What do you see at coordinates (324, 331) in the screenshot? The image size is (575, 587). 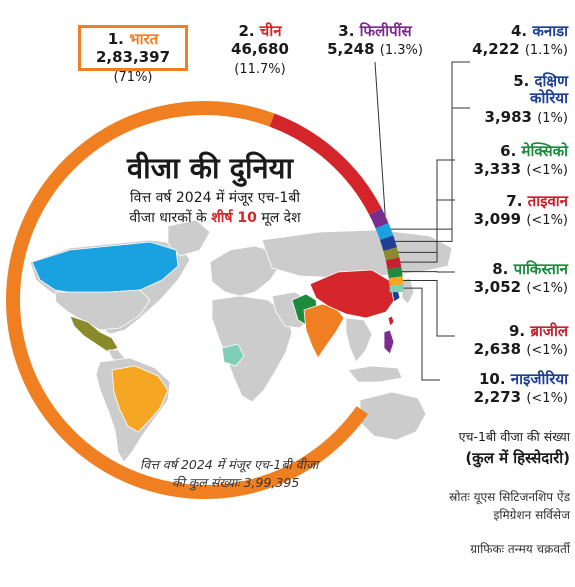 I see `india-country` at bounding box center [324, 331].